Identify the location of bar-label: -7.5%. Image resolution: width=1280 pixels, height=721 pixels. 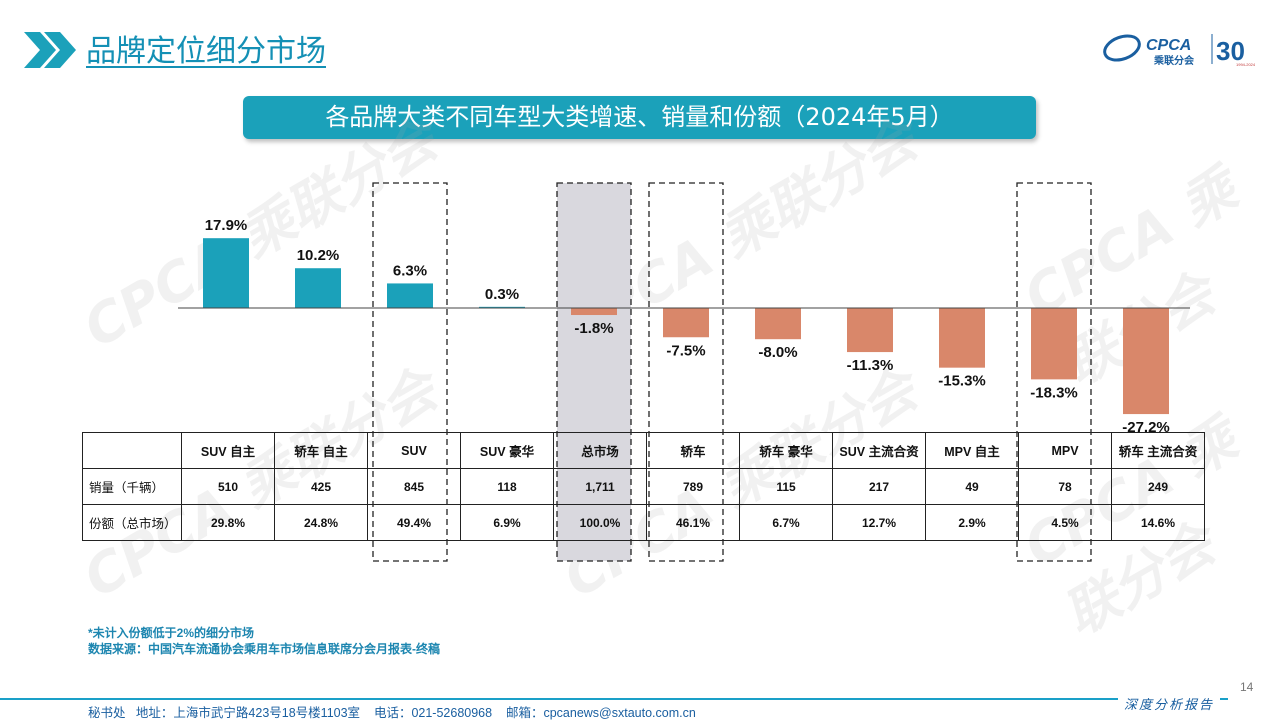
(685, 350).